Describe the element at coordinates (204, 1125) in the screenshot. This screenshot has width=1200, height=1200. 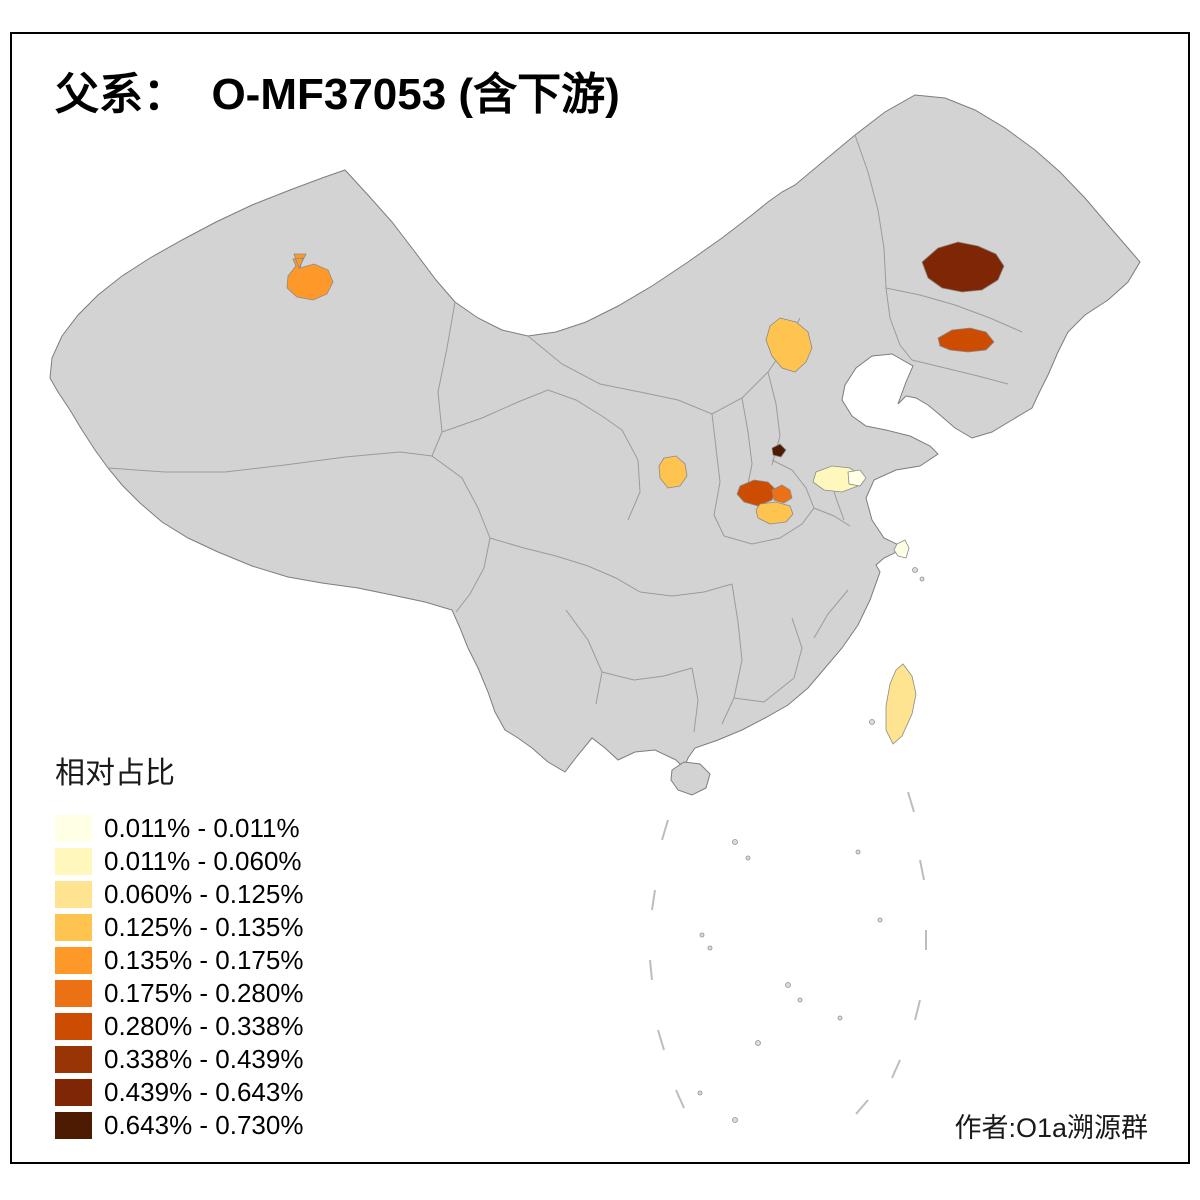
I see `legend-label: 0.643% - 0.730%` at that location.